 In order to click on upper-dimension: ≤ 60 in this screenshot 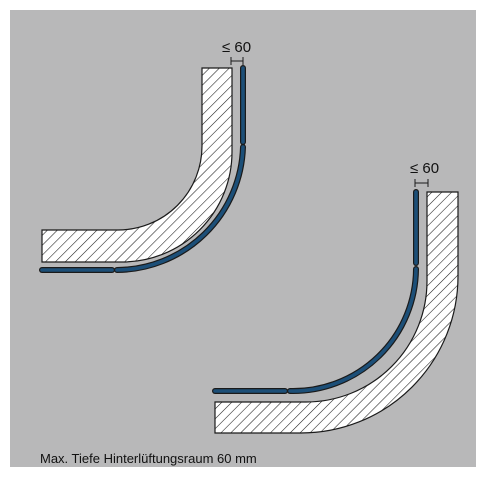, I will do `click(236, 52)`.